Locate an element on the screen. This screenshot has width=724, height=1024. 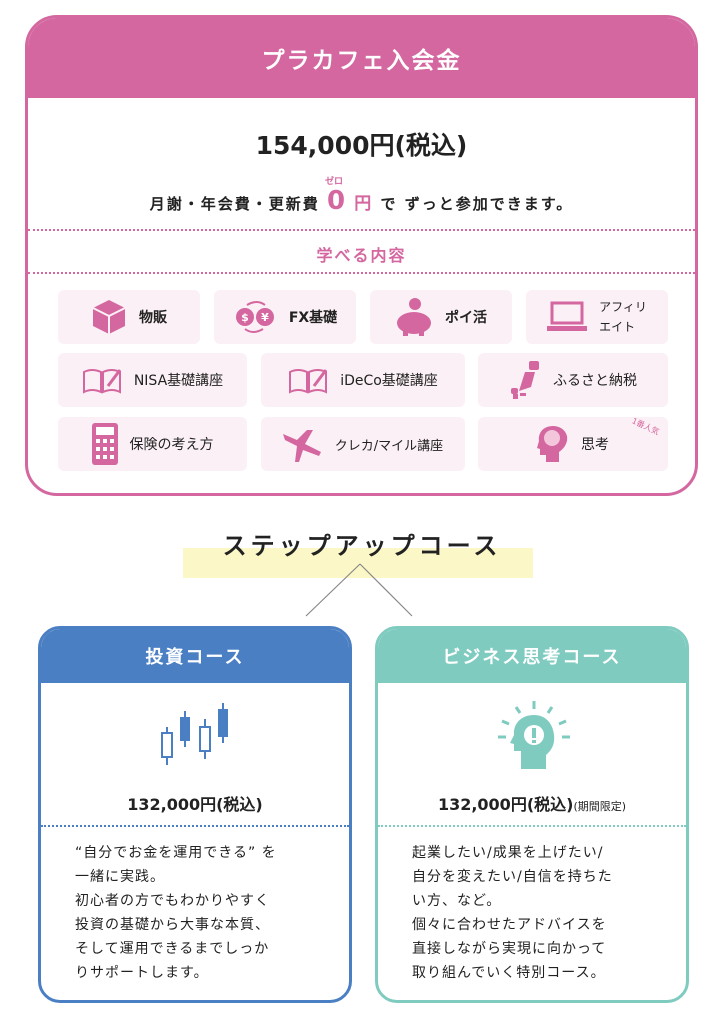
item-poikatsu: ポイ活 is located at coordinates (441, 317).